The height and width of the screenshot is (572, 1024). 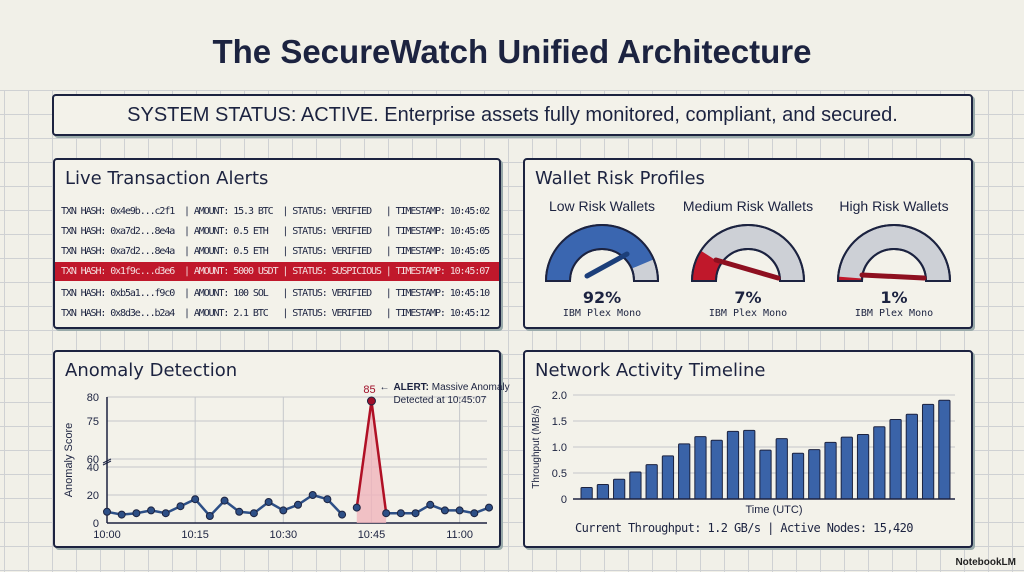 What do you see at coordinates (93, 460) in the screenshot?
I see `y-tick-label: 60` at bounding box center [93, 460].